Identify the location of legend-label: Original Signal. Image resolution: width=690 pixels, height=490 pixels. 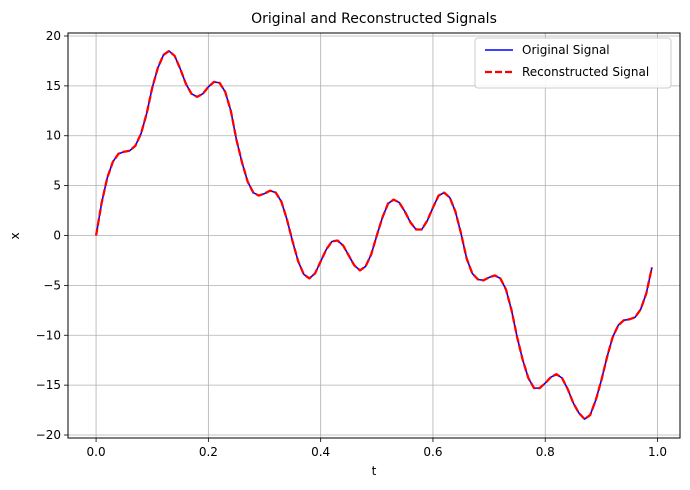
(566, 50).